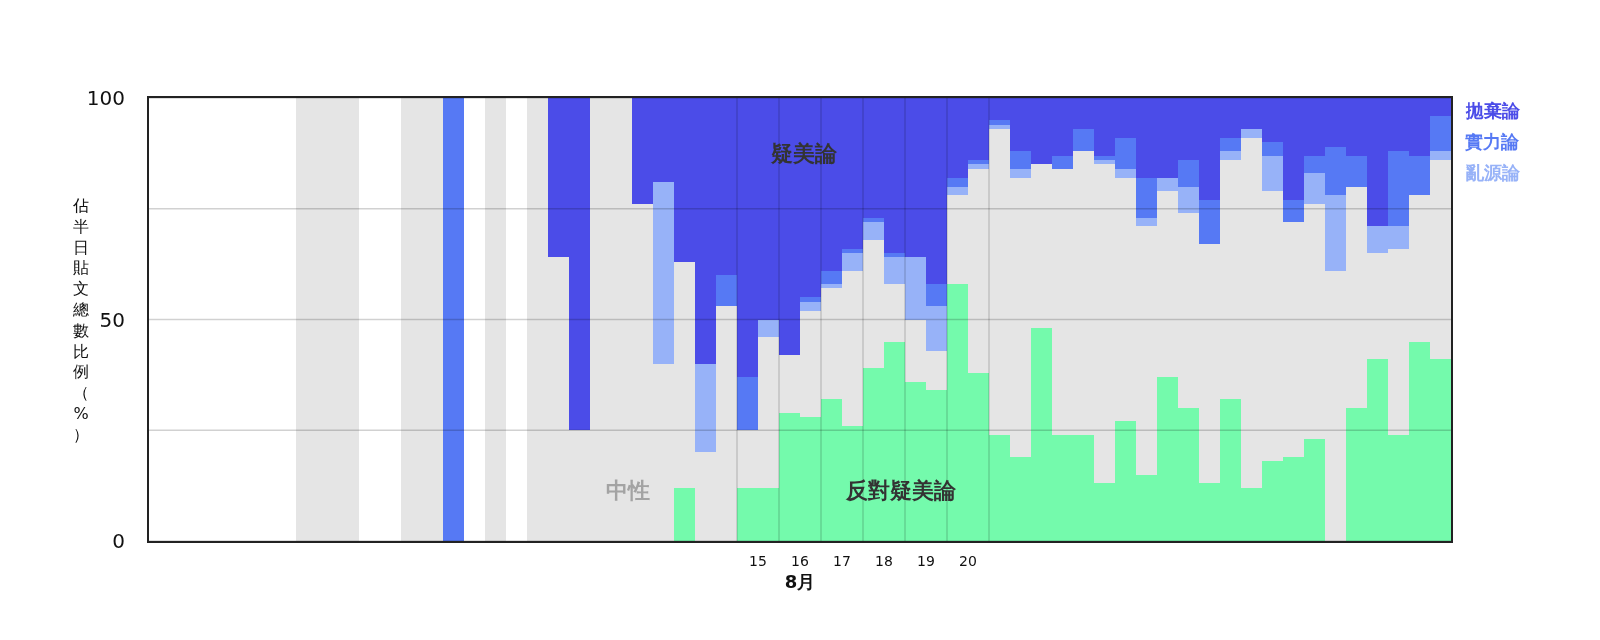 The image size is (1600, 640). I want to click on text: 佔半日貼文總數比例（%）, so click(81, 320).